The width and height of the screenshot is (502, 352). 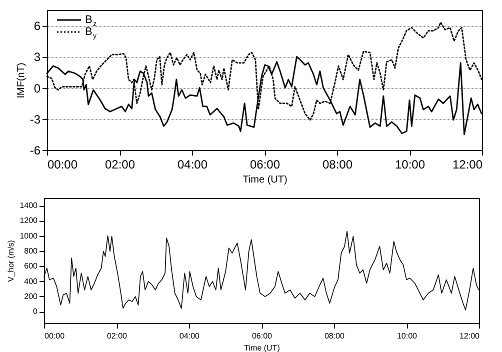 I want to click on y-tick-label: -6, so click(x=35, y=151).